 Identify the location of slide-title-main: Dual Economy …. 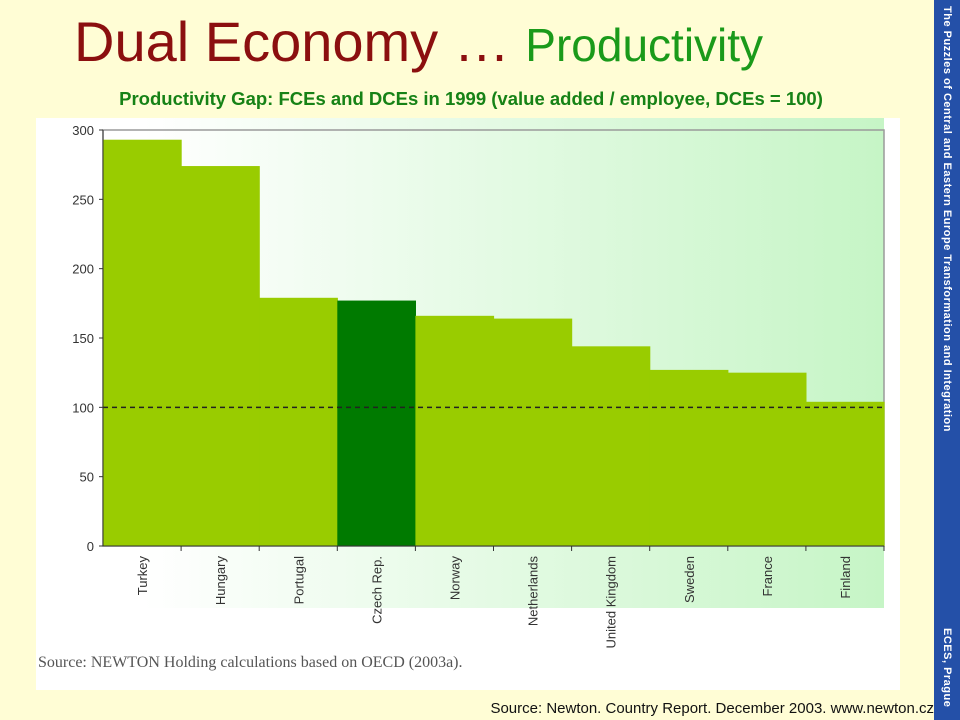
(292, 41).